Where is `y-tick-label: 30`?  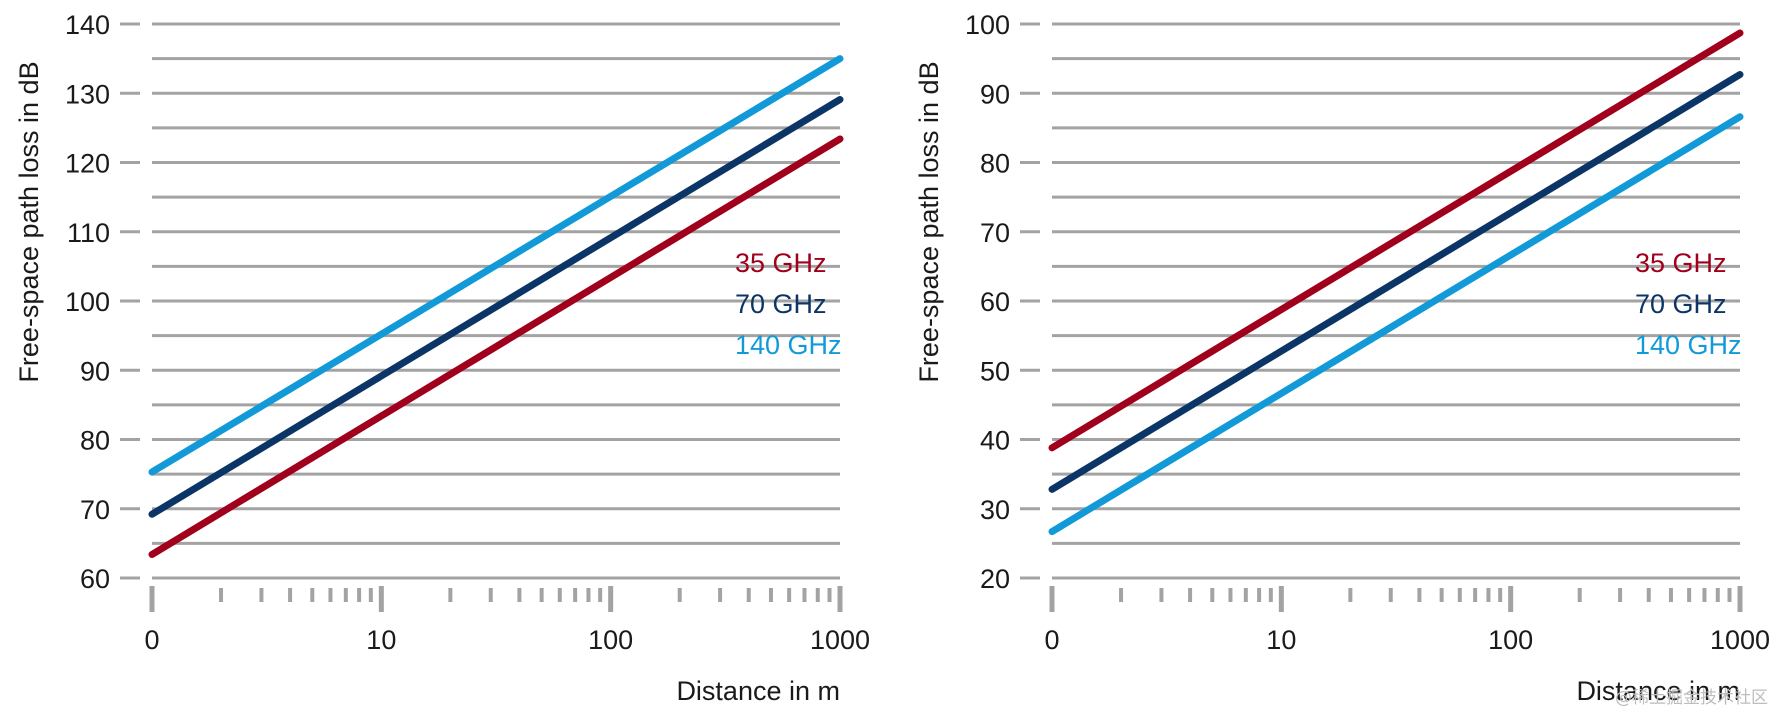
y-tick-label: 30 is located at coordinates (995, 510).